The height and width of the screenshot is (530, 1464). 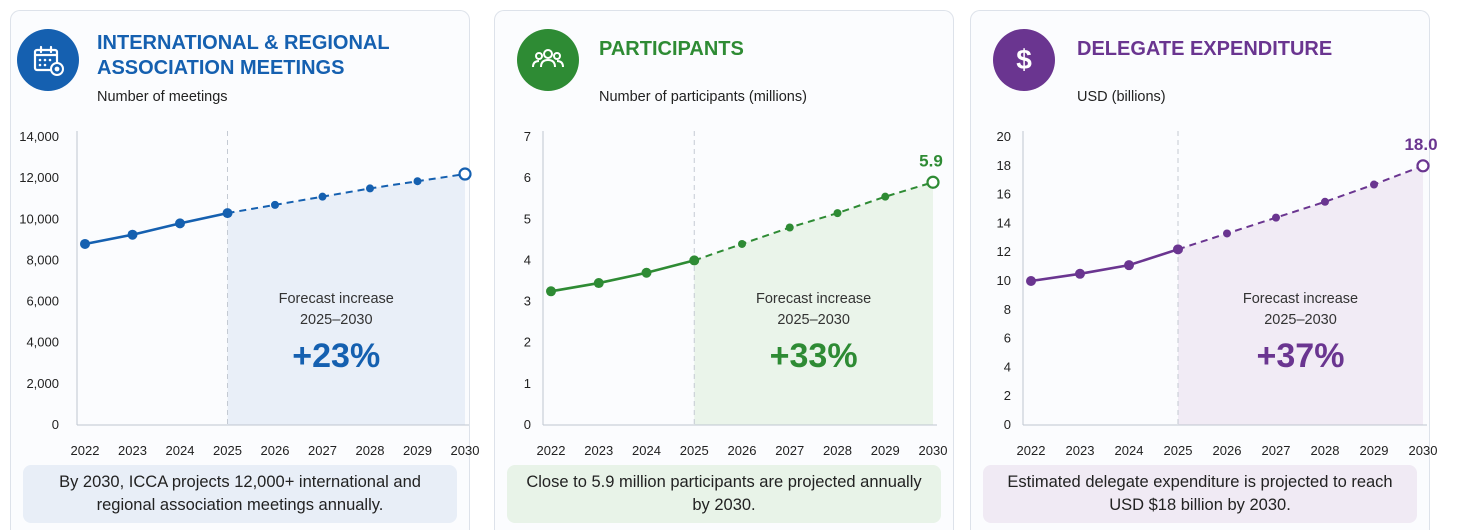 What do you see at coordinates (548, 60) in the screenshot?
I see `people-icon` at bounding box center [548, 60].